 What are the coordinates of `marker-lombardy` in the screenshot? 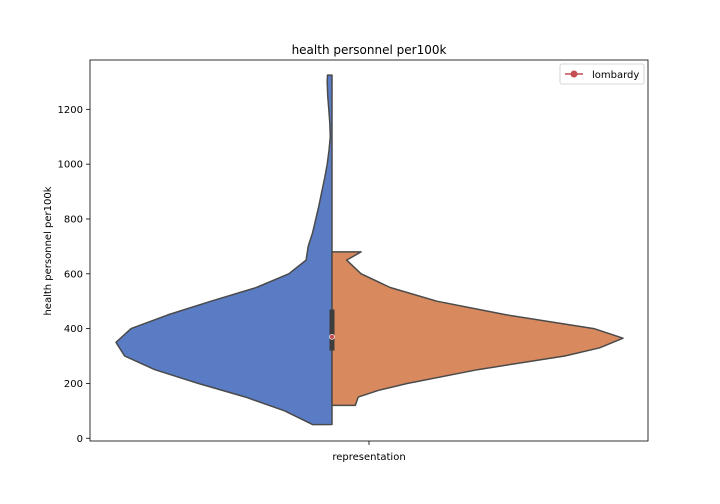 It's located at (332, 337).